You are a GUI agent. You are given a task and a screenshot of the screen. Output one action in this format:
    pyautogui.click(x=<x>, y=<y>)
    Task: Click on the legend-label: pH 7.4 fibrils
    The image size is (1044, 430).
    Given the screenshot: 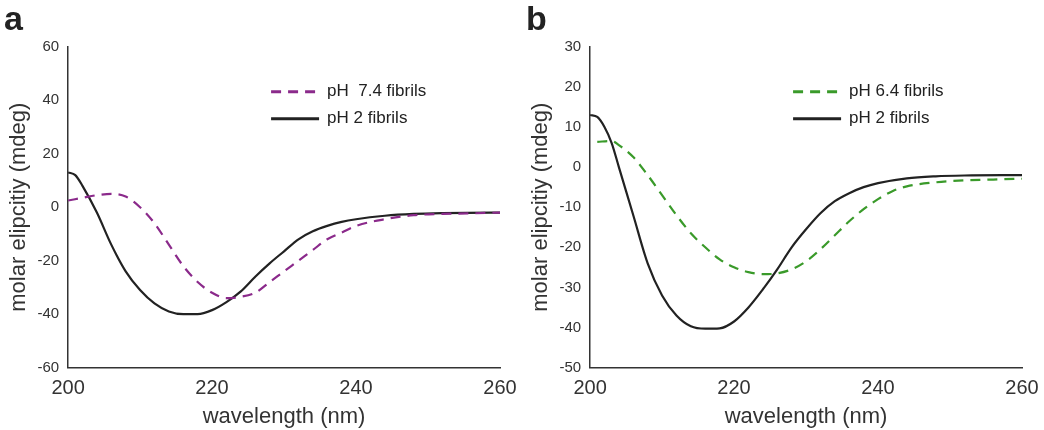 What is the action you would take?
    pyautogui.click(x=377, y=91)
    